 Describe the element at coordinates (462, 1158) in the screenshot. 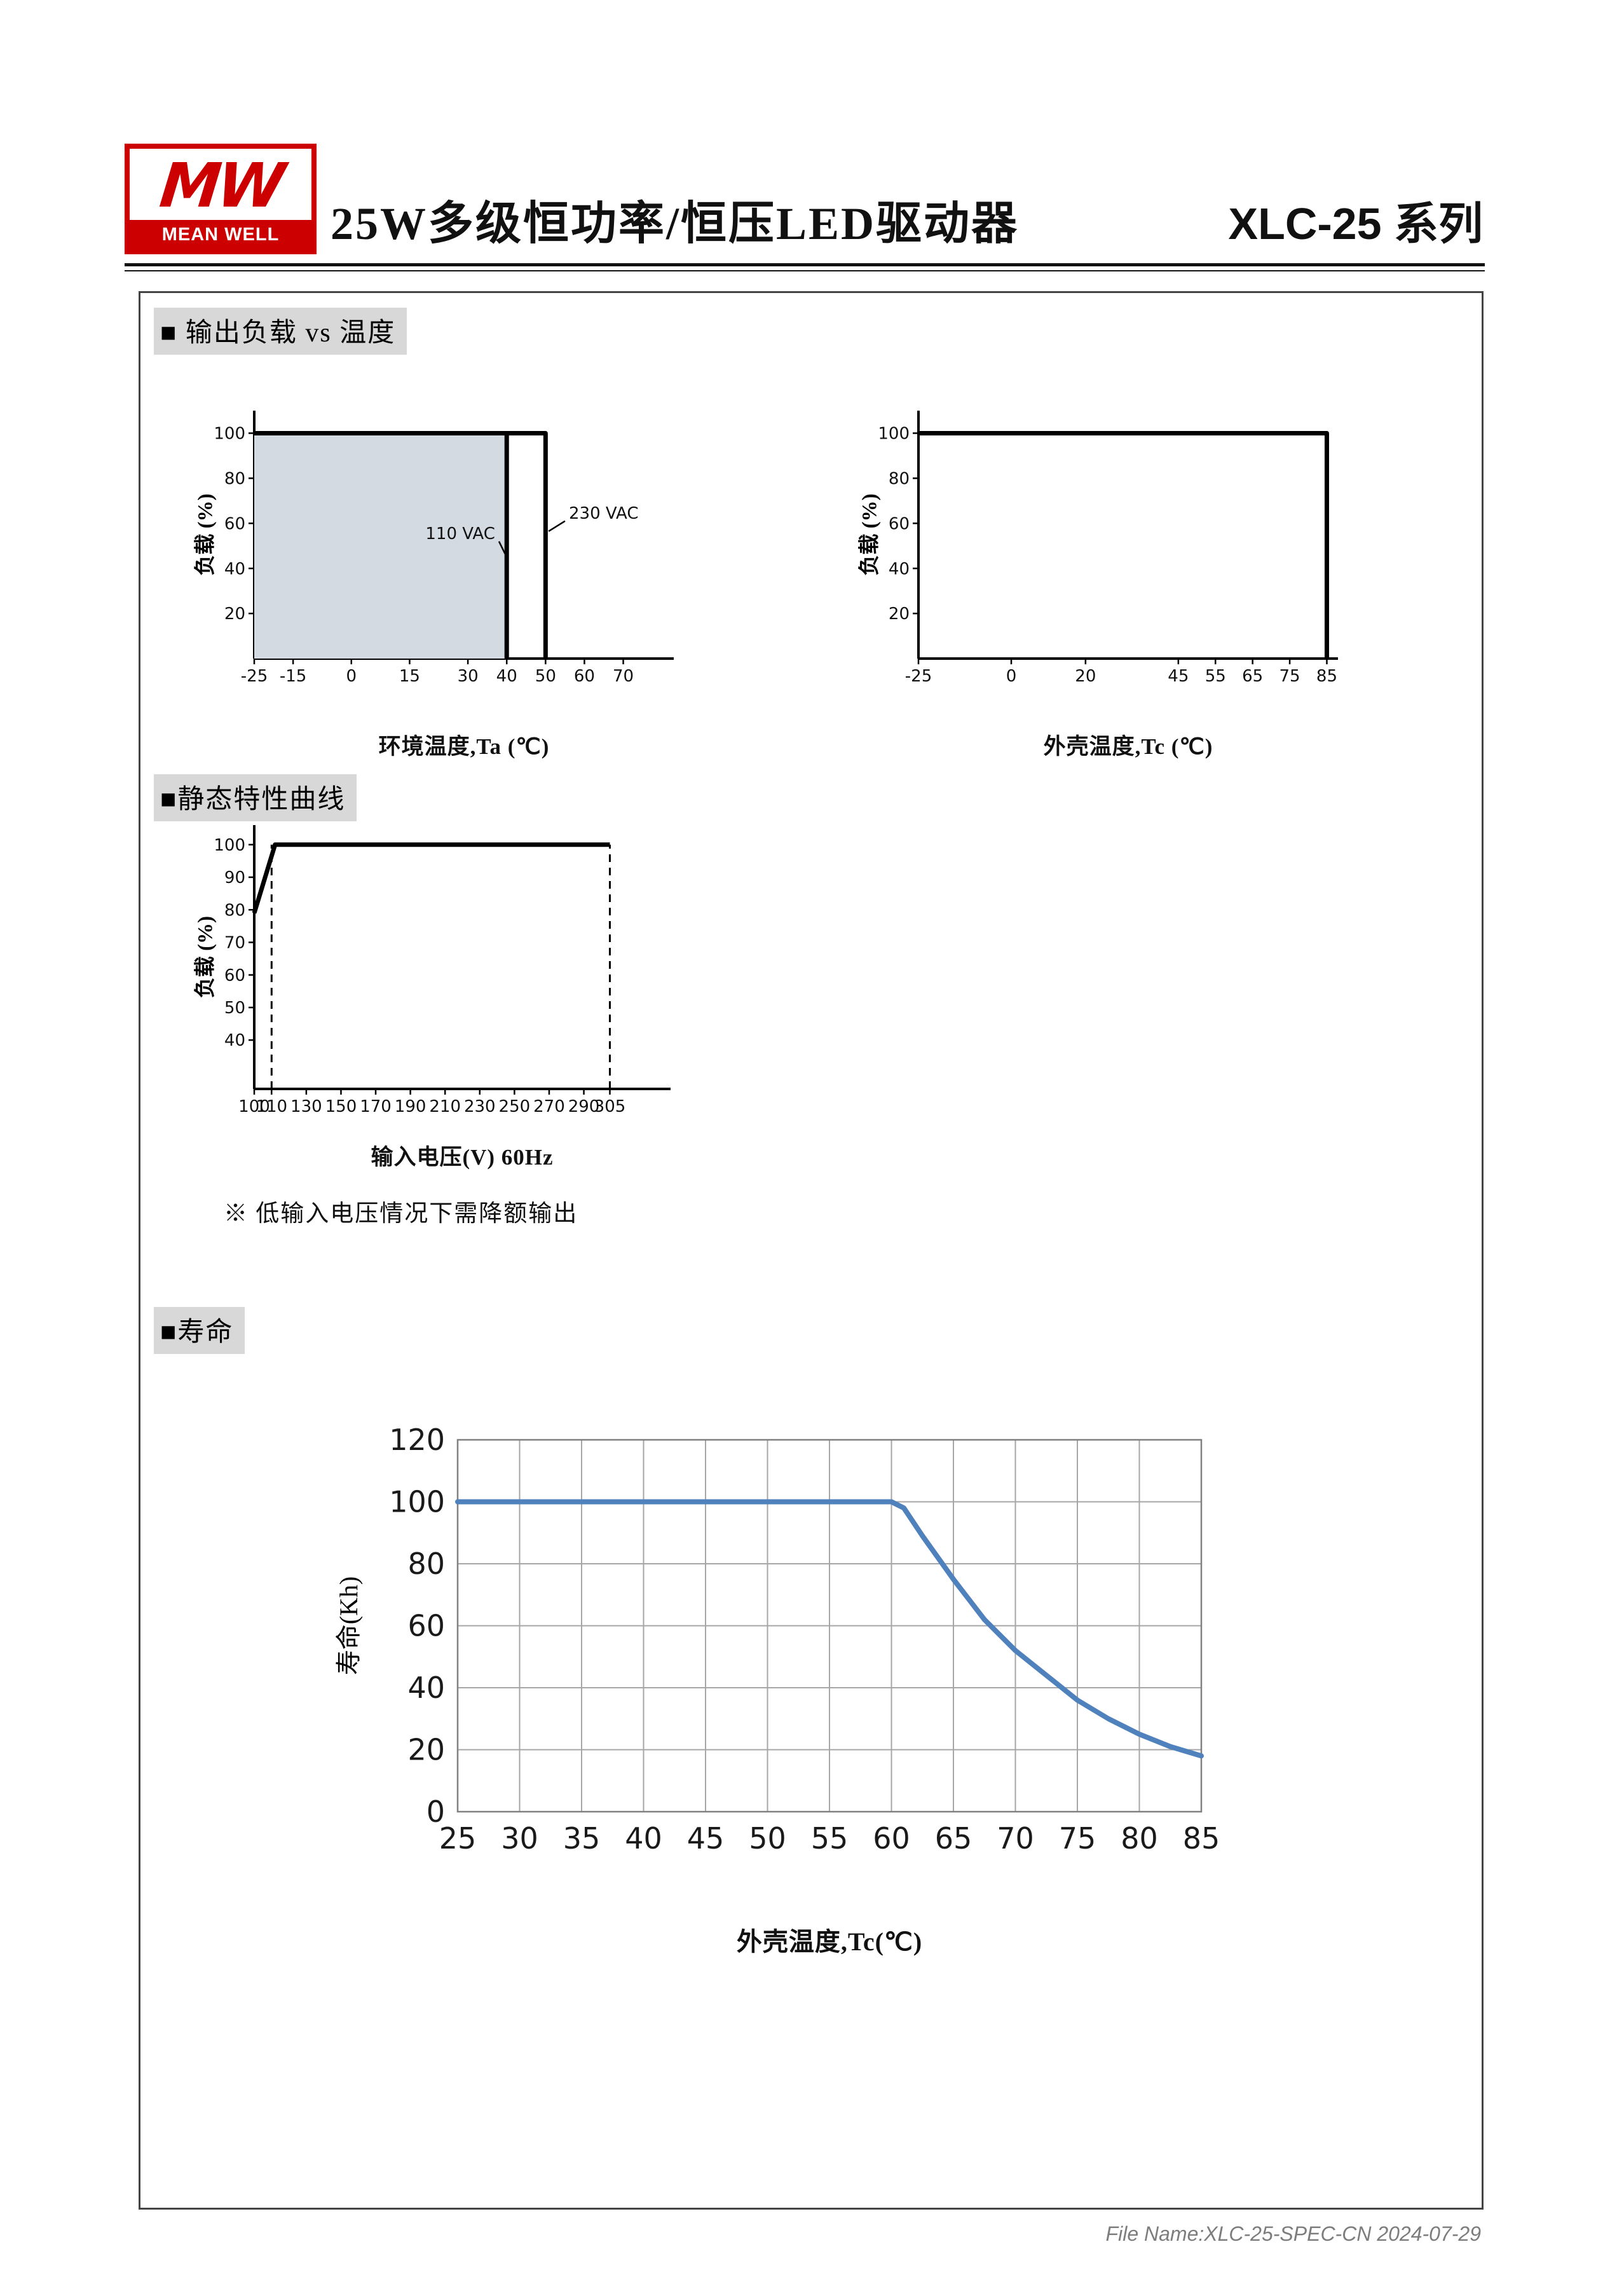

I see `xaxis-label-input-voltage: 输入电压(V) 60Hz` at that location.